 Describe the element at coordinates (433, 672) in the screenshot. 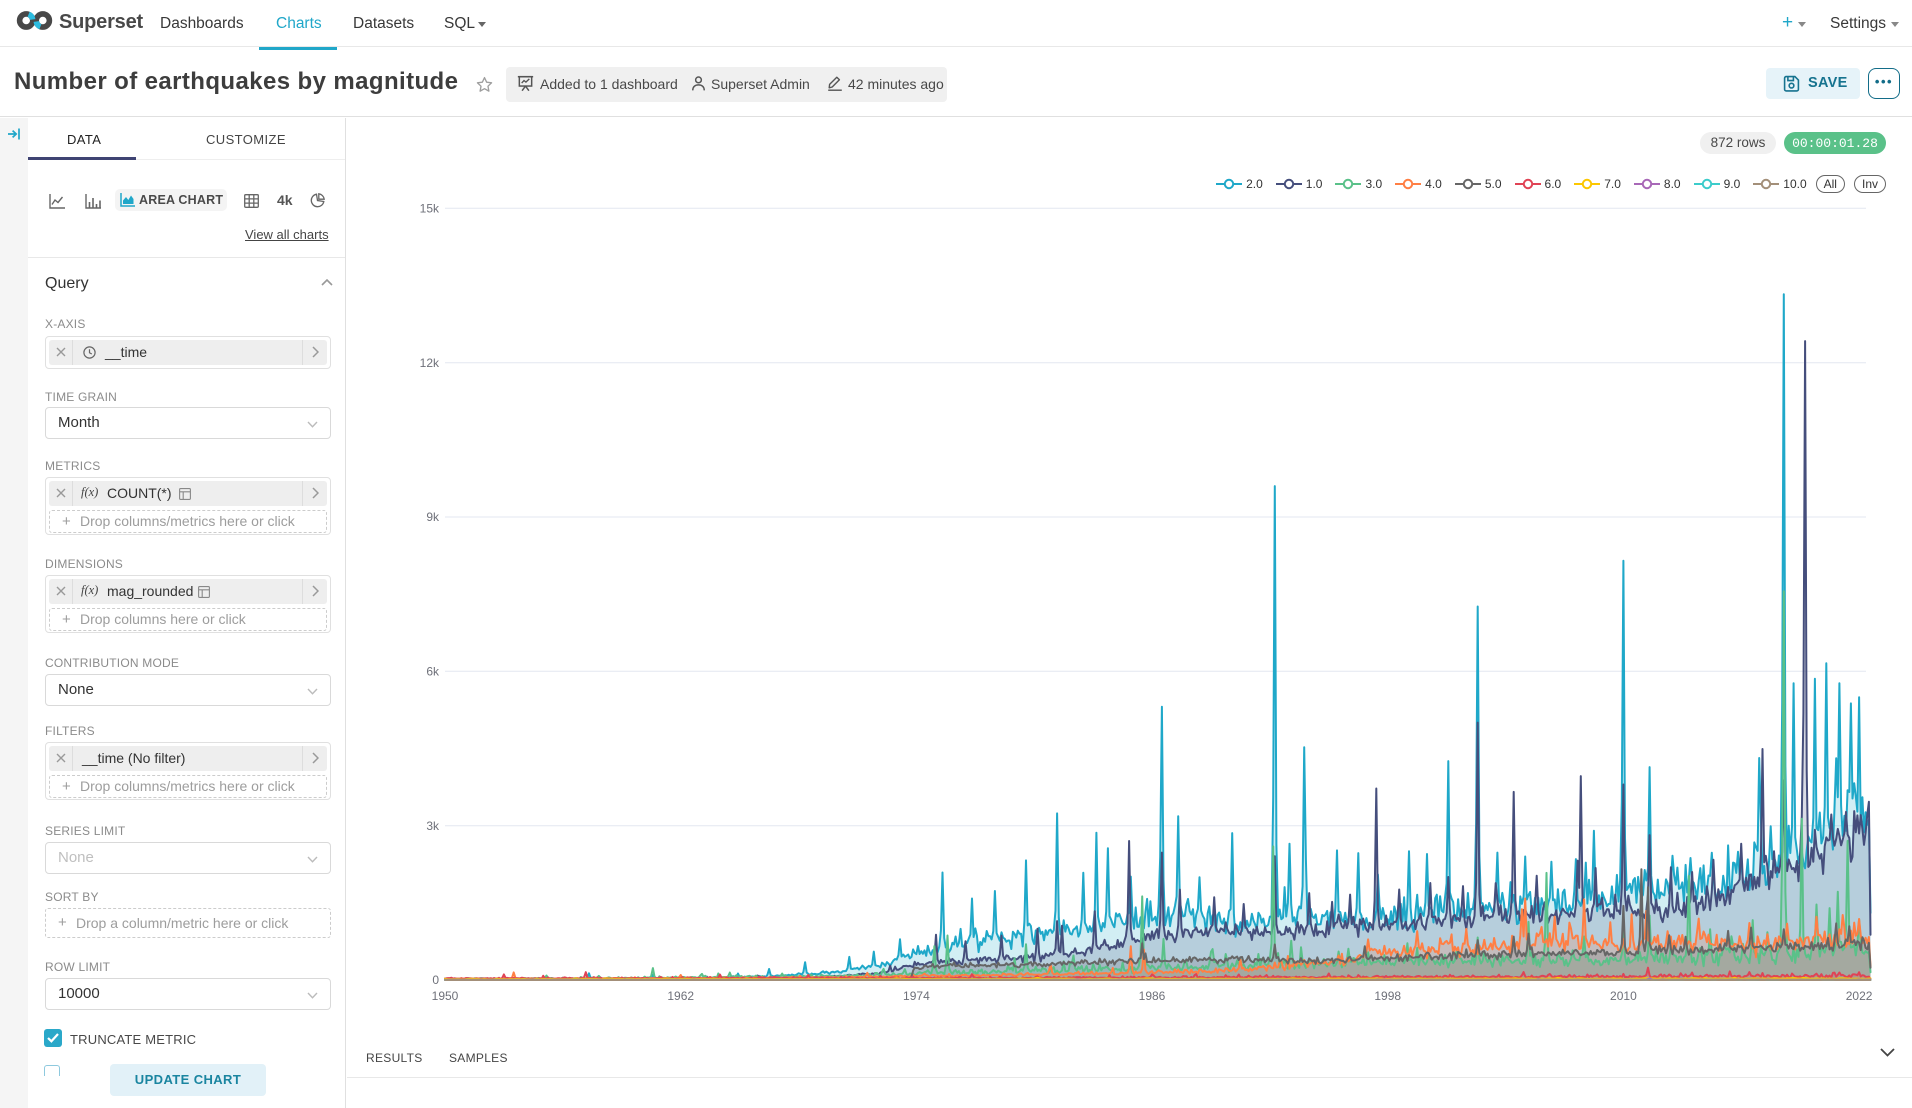

I see `svg-text: 6k` at that location.